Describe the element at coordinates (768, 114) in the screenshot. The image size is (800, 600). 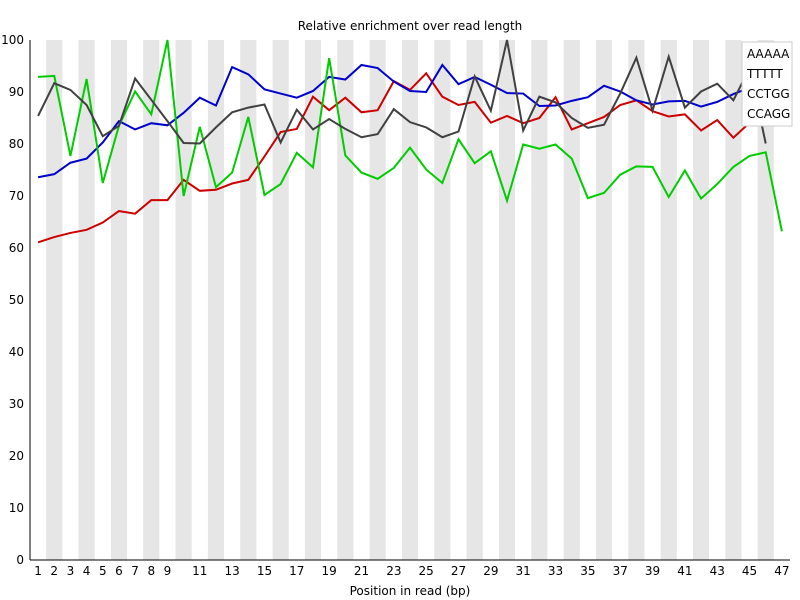
I see `legend-entry-ccagg: CCAGG` at that location.